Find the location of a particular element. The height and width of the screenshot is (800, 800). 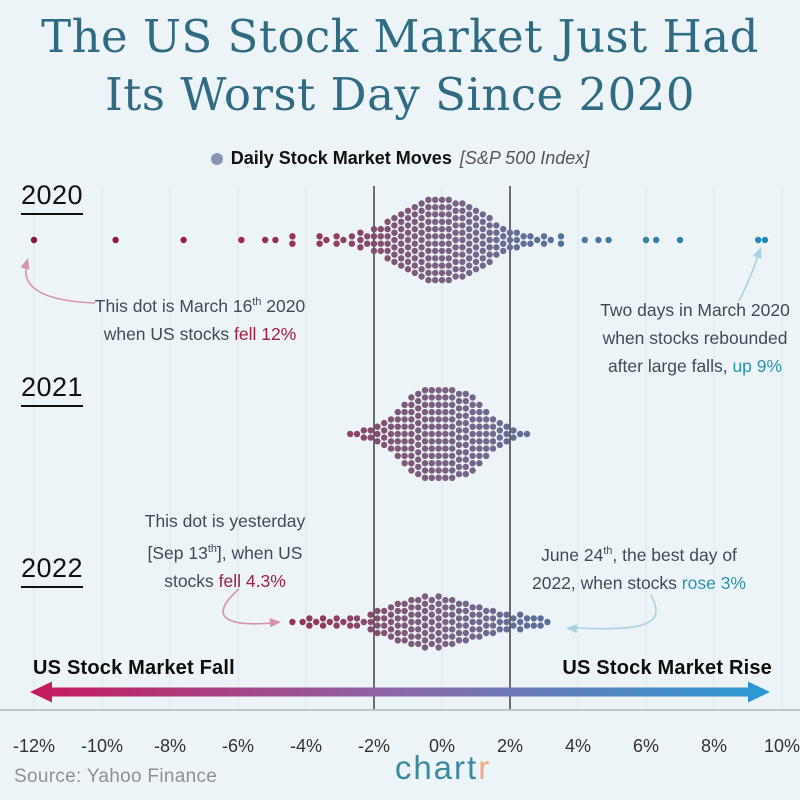

annotation-text: This dot is March 16 is located at coordinates (173, 305).